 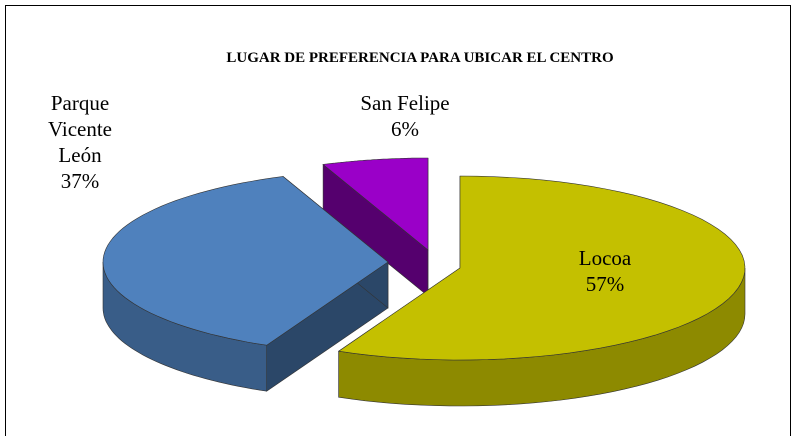 I want to click on slice, so click(x=375, y=227).